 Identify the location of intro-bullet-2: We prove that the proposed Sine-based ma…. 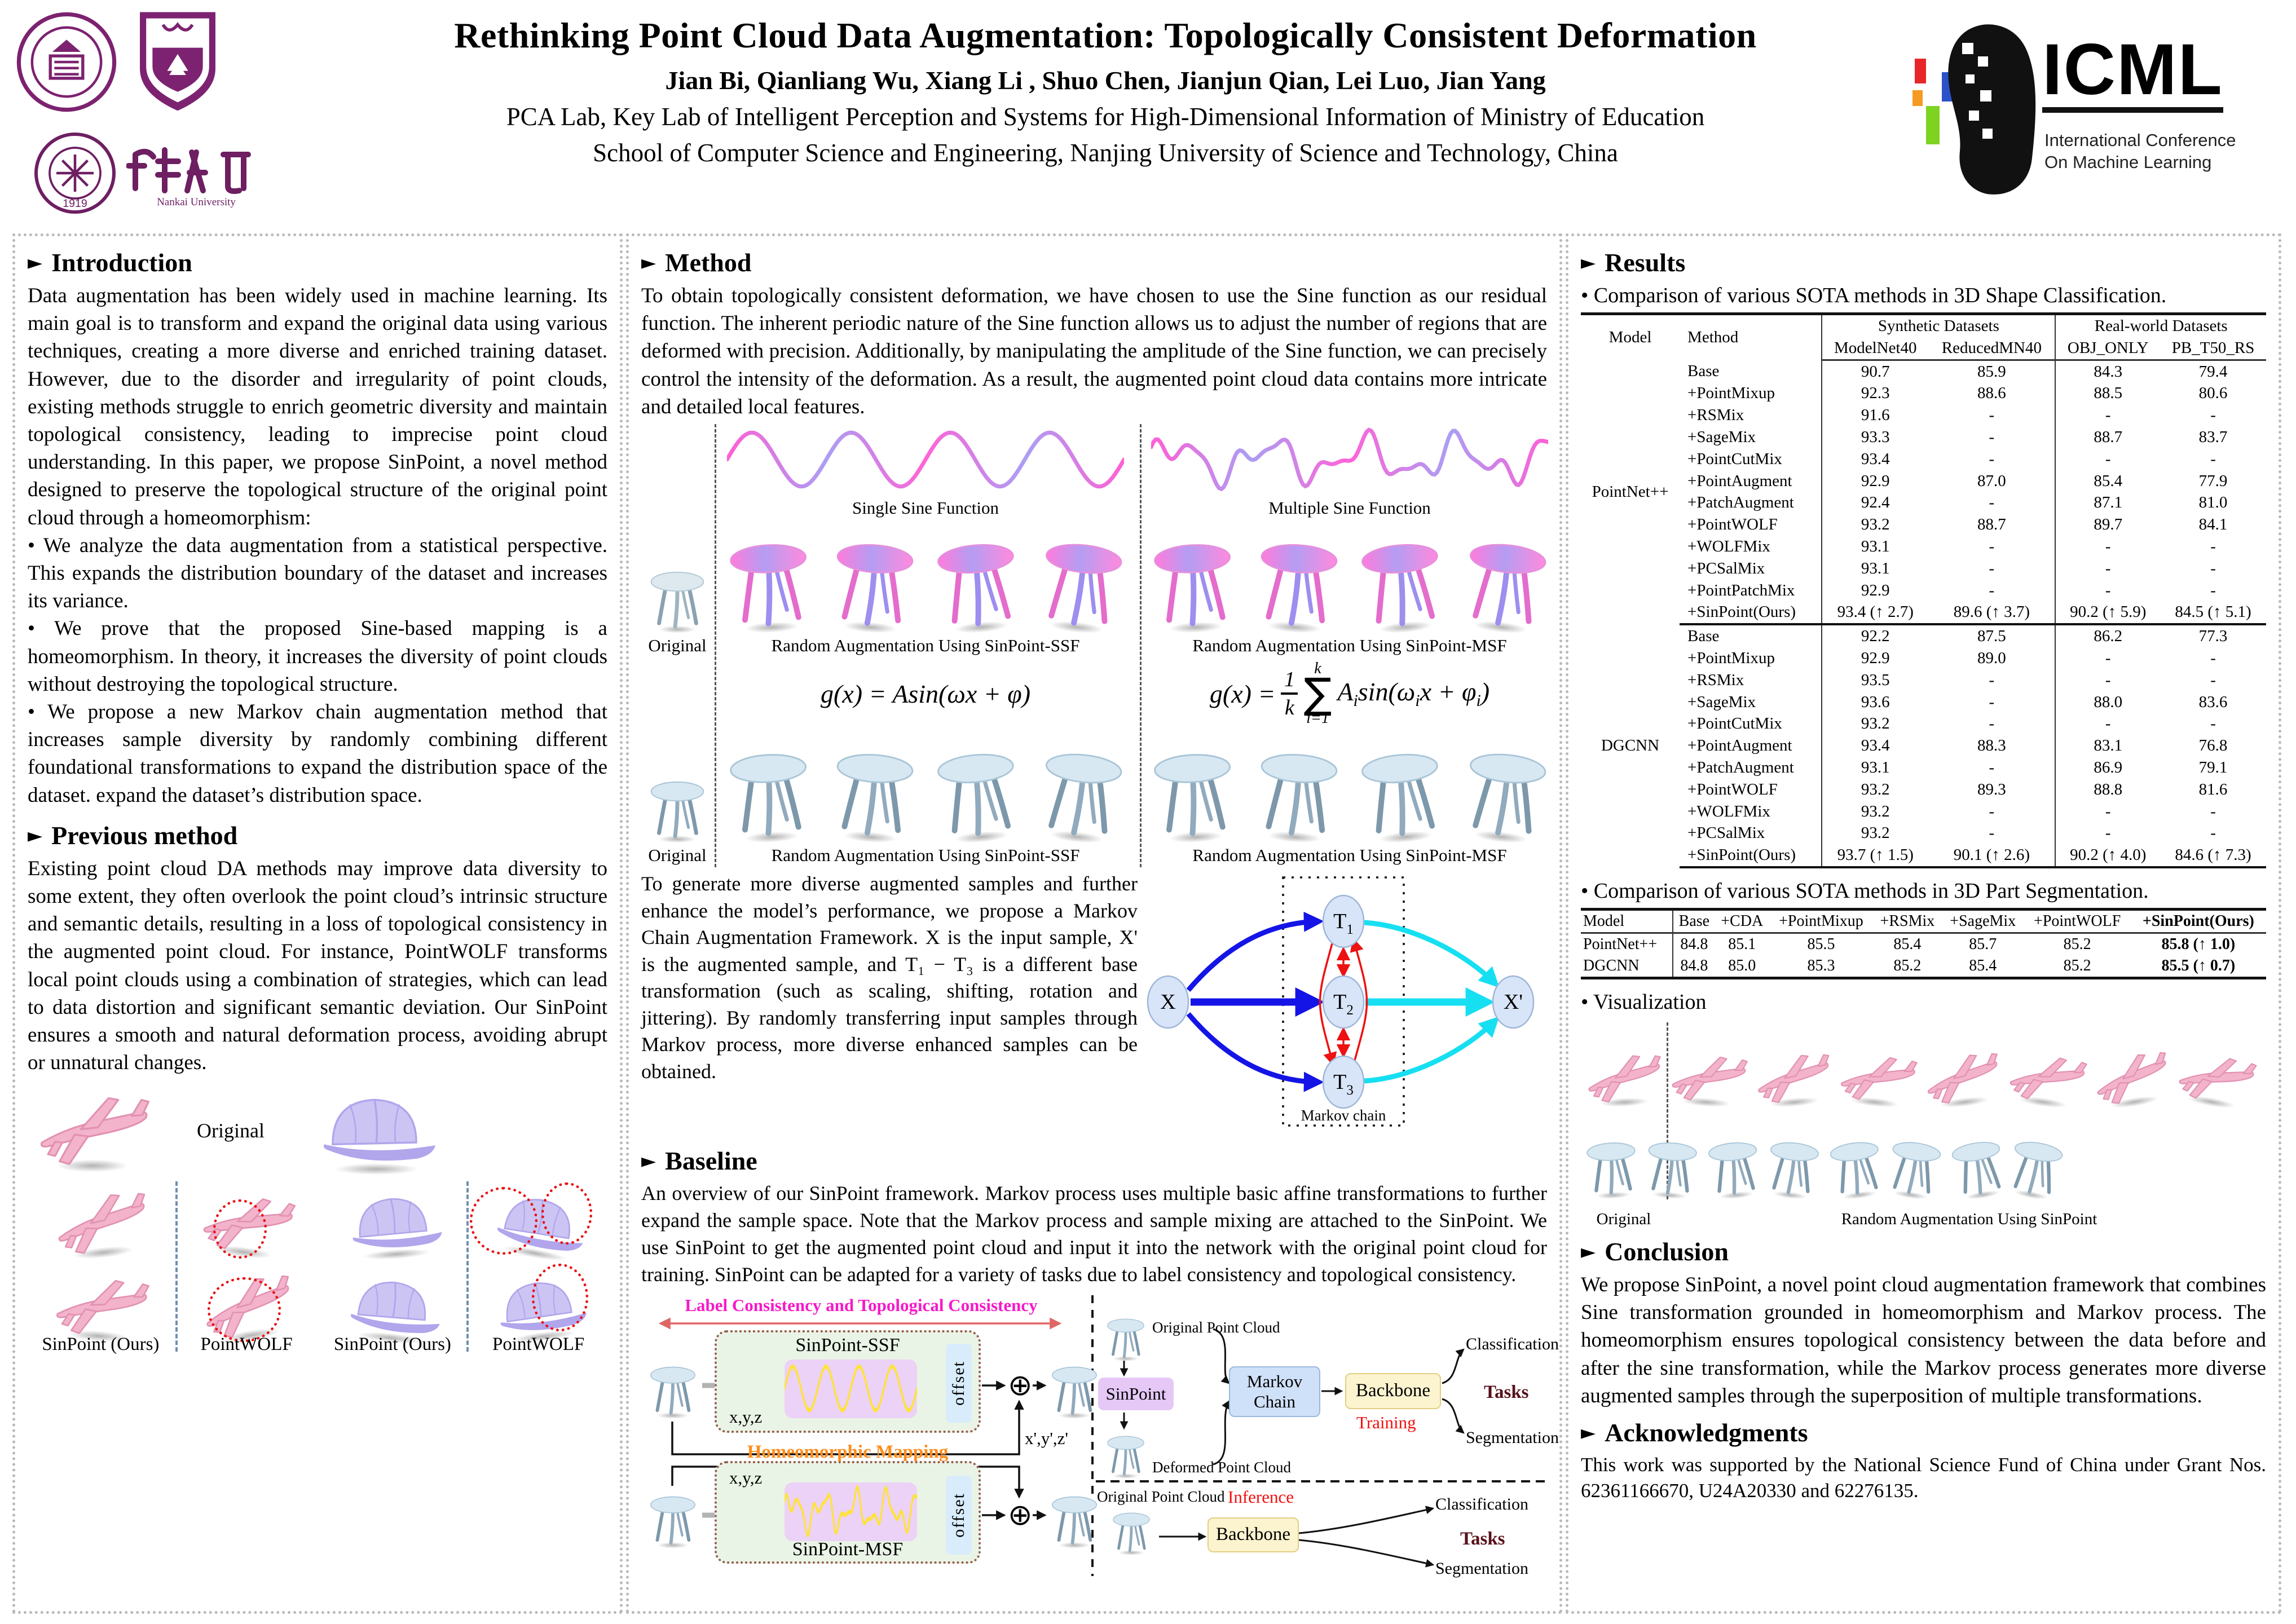
(317, 657).